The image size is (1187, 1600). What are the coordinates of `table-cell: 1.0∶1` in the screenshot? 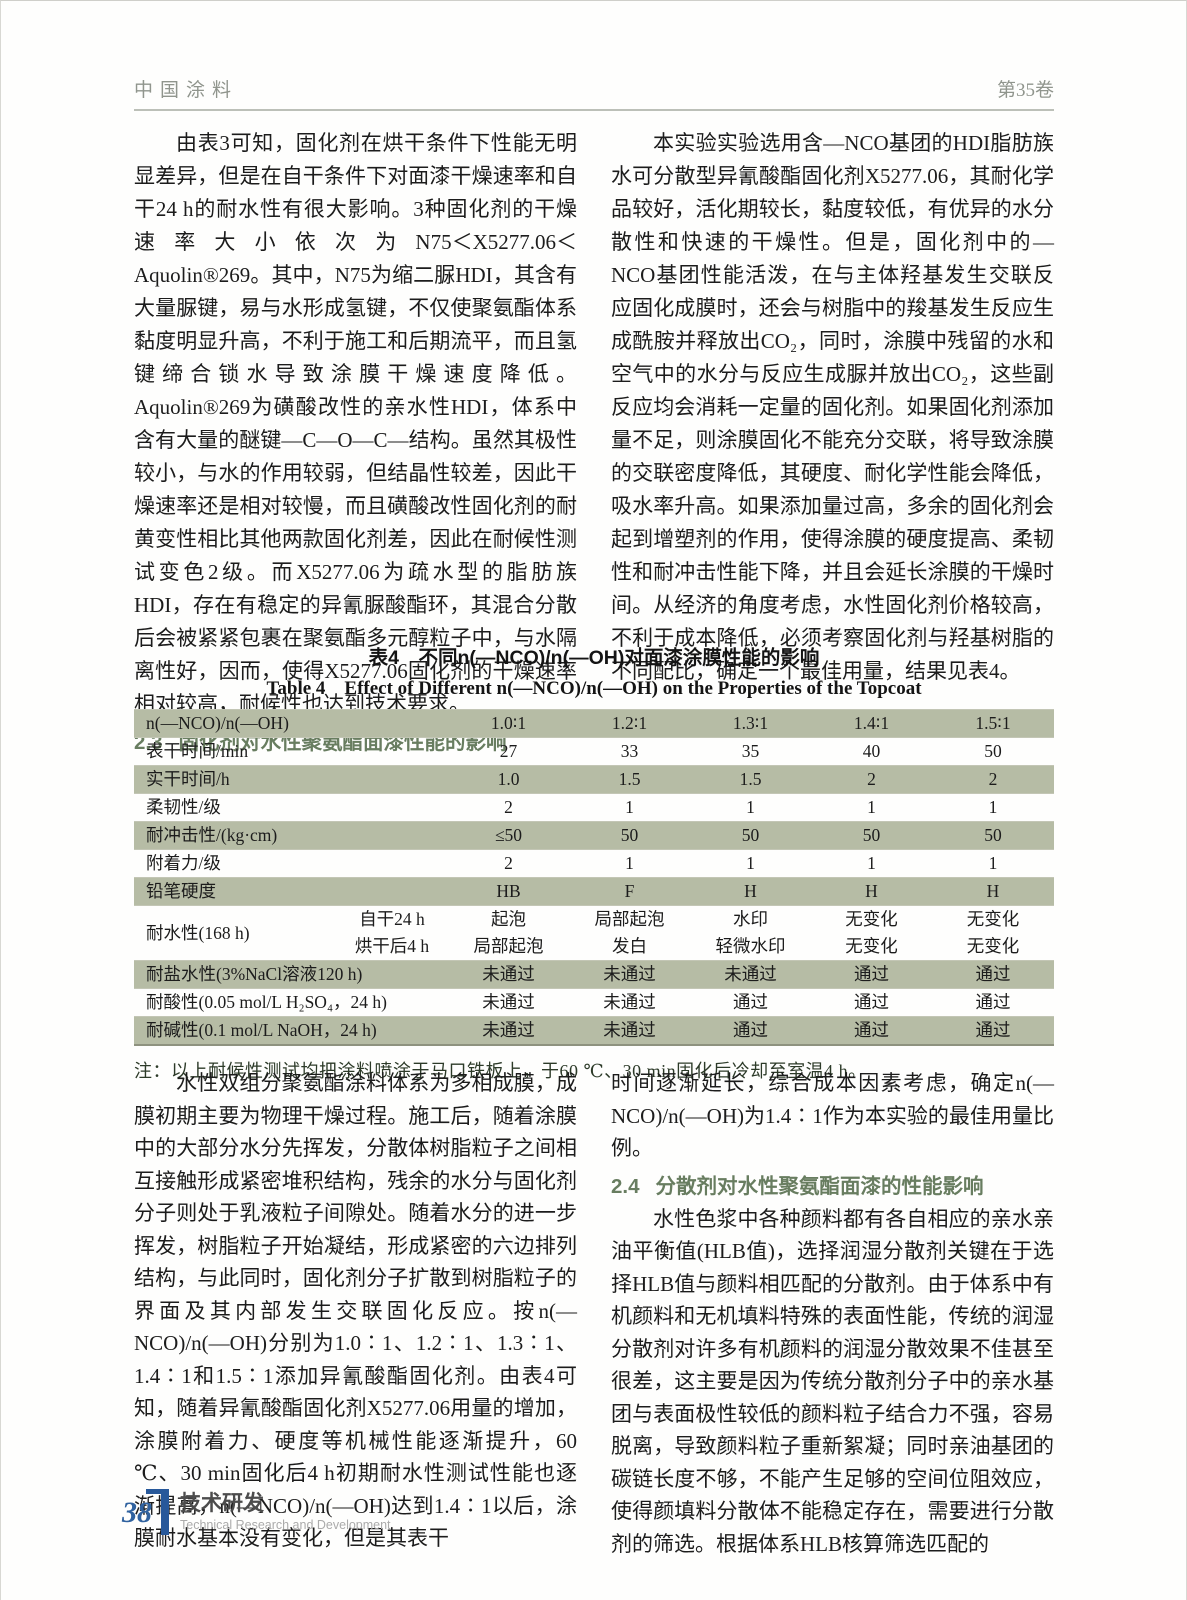 It's located at (508, 723).